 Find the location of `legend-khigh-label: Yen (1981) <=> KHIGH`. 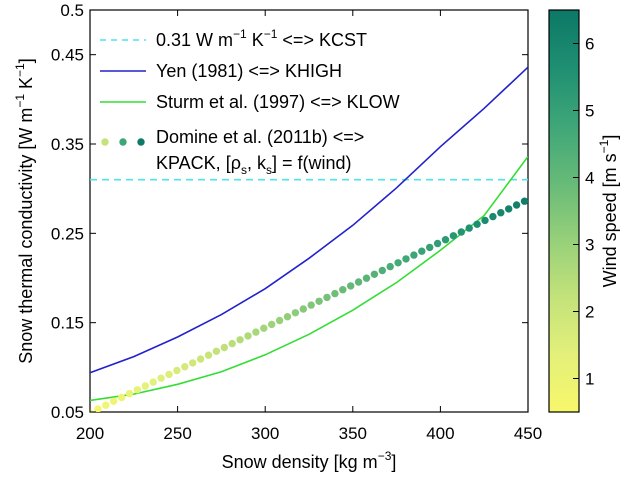

legend-khigh-label: Yen (1981) <=> KHIGH is located at coordinates (249, 71).